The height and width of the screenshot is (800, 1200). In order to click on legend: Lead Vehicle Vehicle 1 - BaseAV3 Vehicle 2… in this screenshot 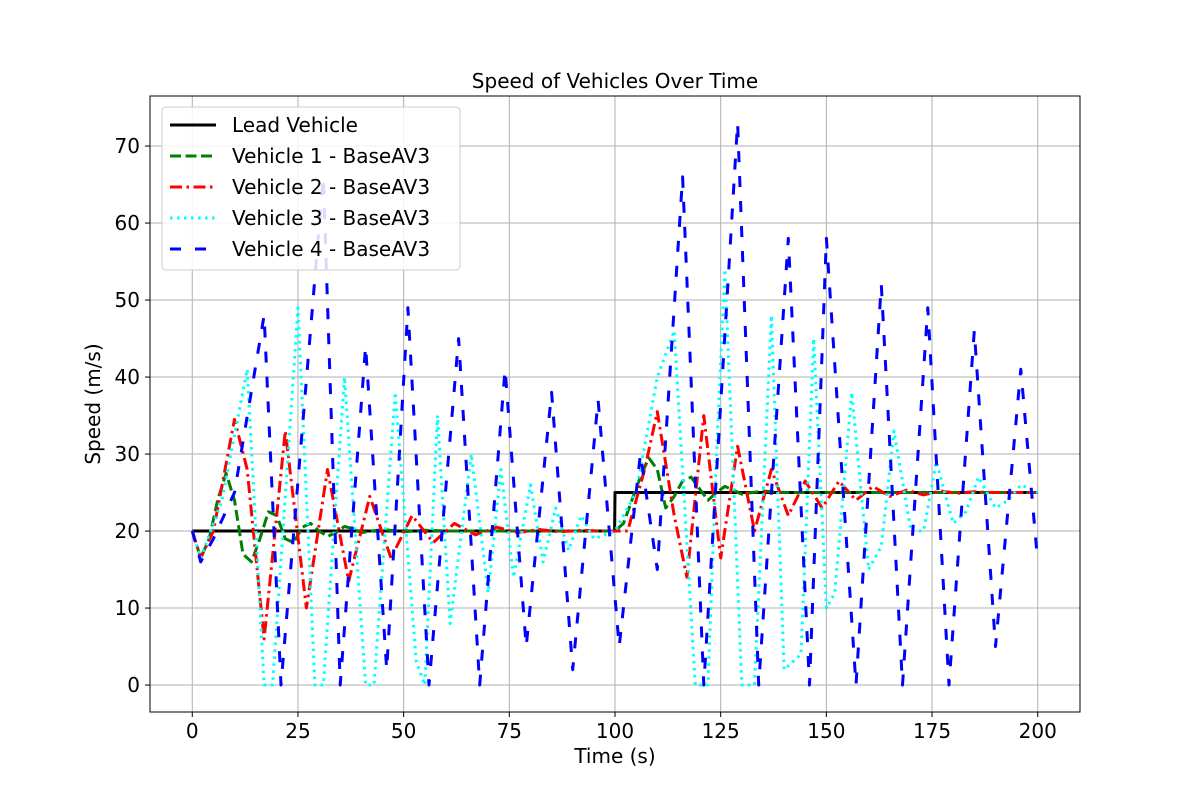, I will do `click(311, 188)`.